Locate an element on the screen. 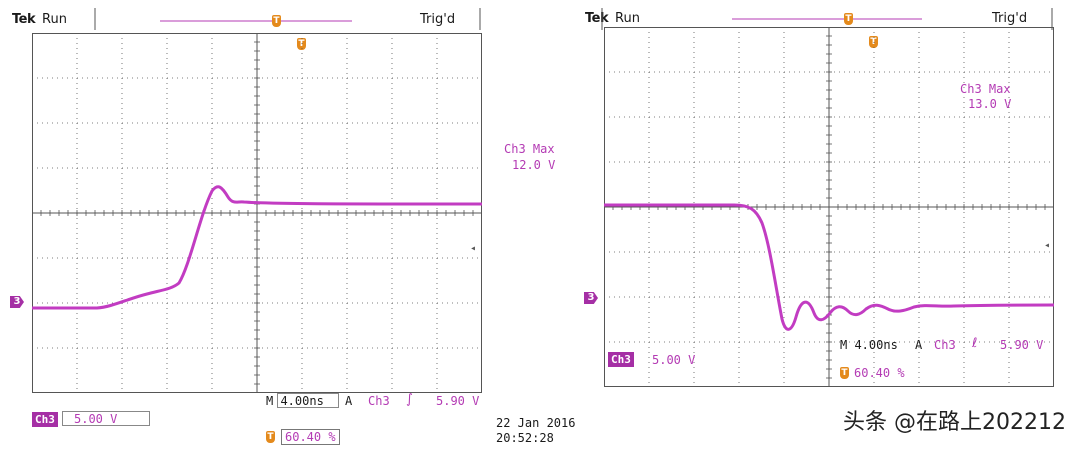 Image resolution: width=1080 pixels, height=452 pixels. time-readout: 20:52:28 is located at coordinates (525, 438).